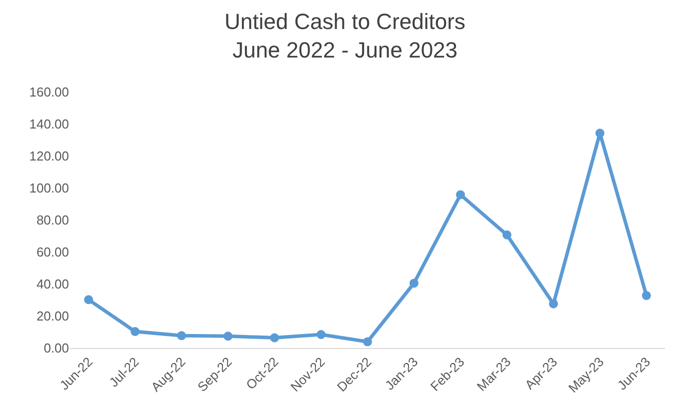  I want to click on y-tick-label: 0.00, so click(56, 348).